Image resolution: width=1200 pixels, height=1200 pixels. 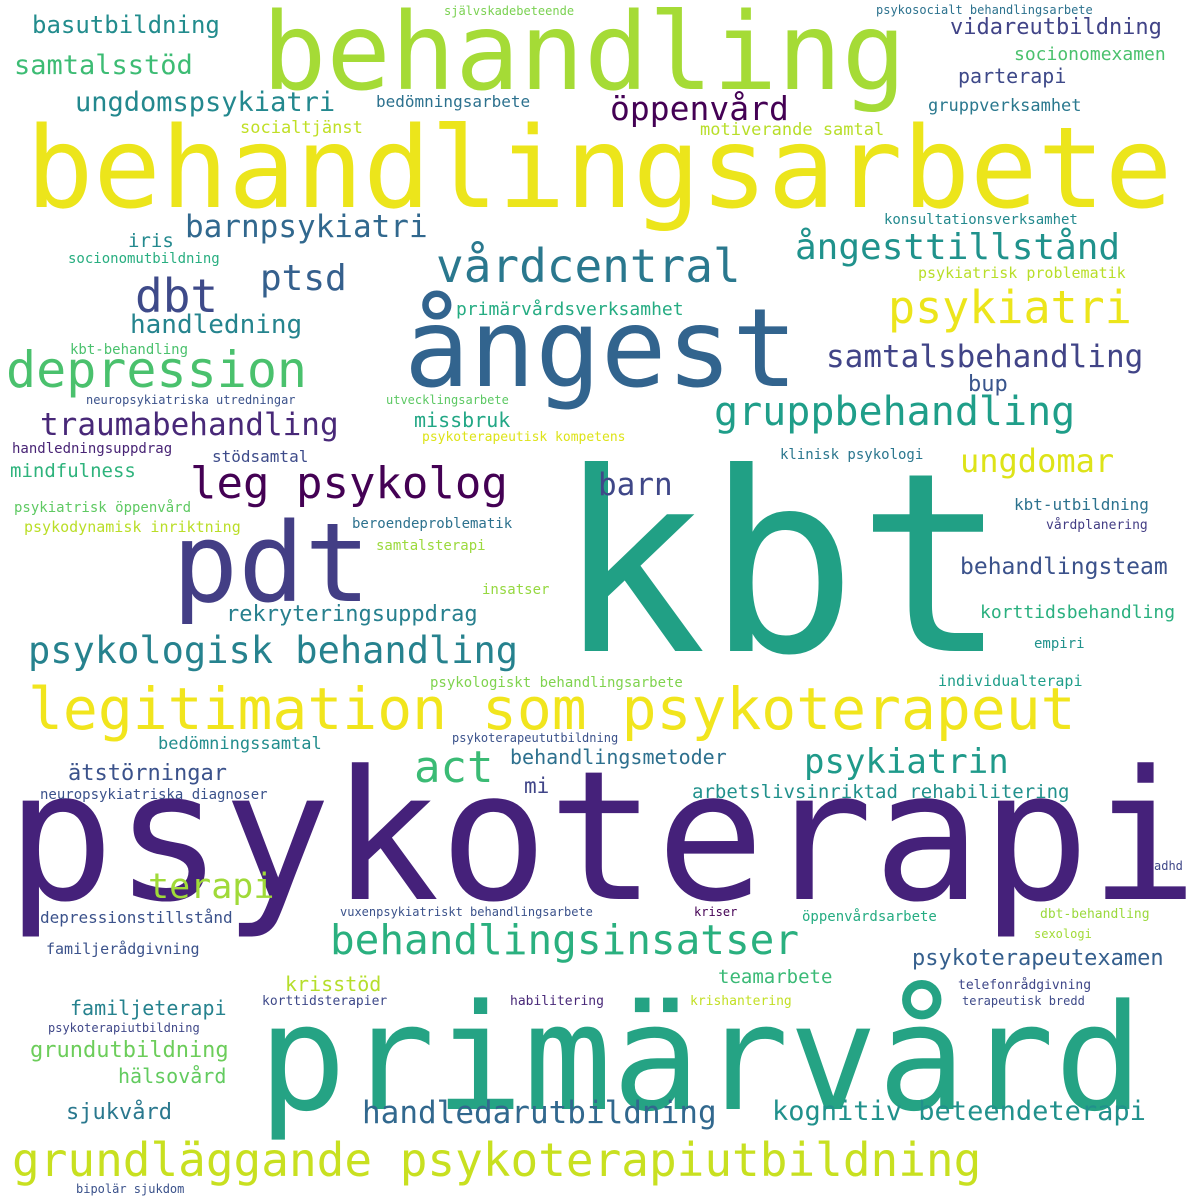 I want to click on word: bipolär sjukdom, so click(x=130, y=1189).